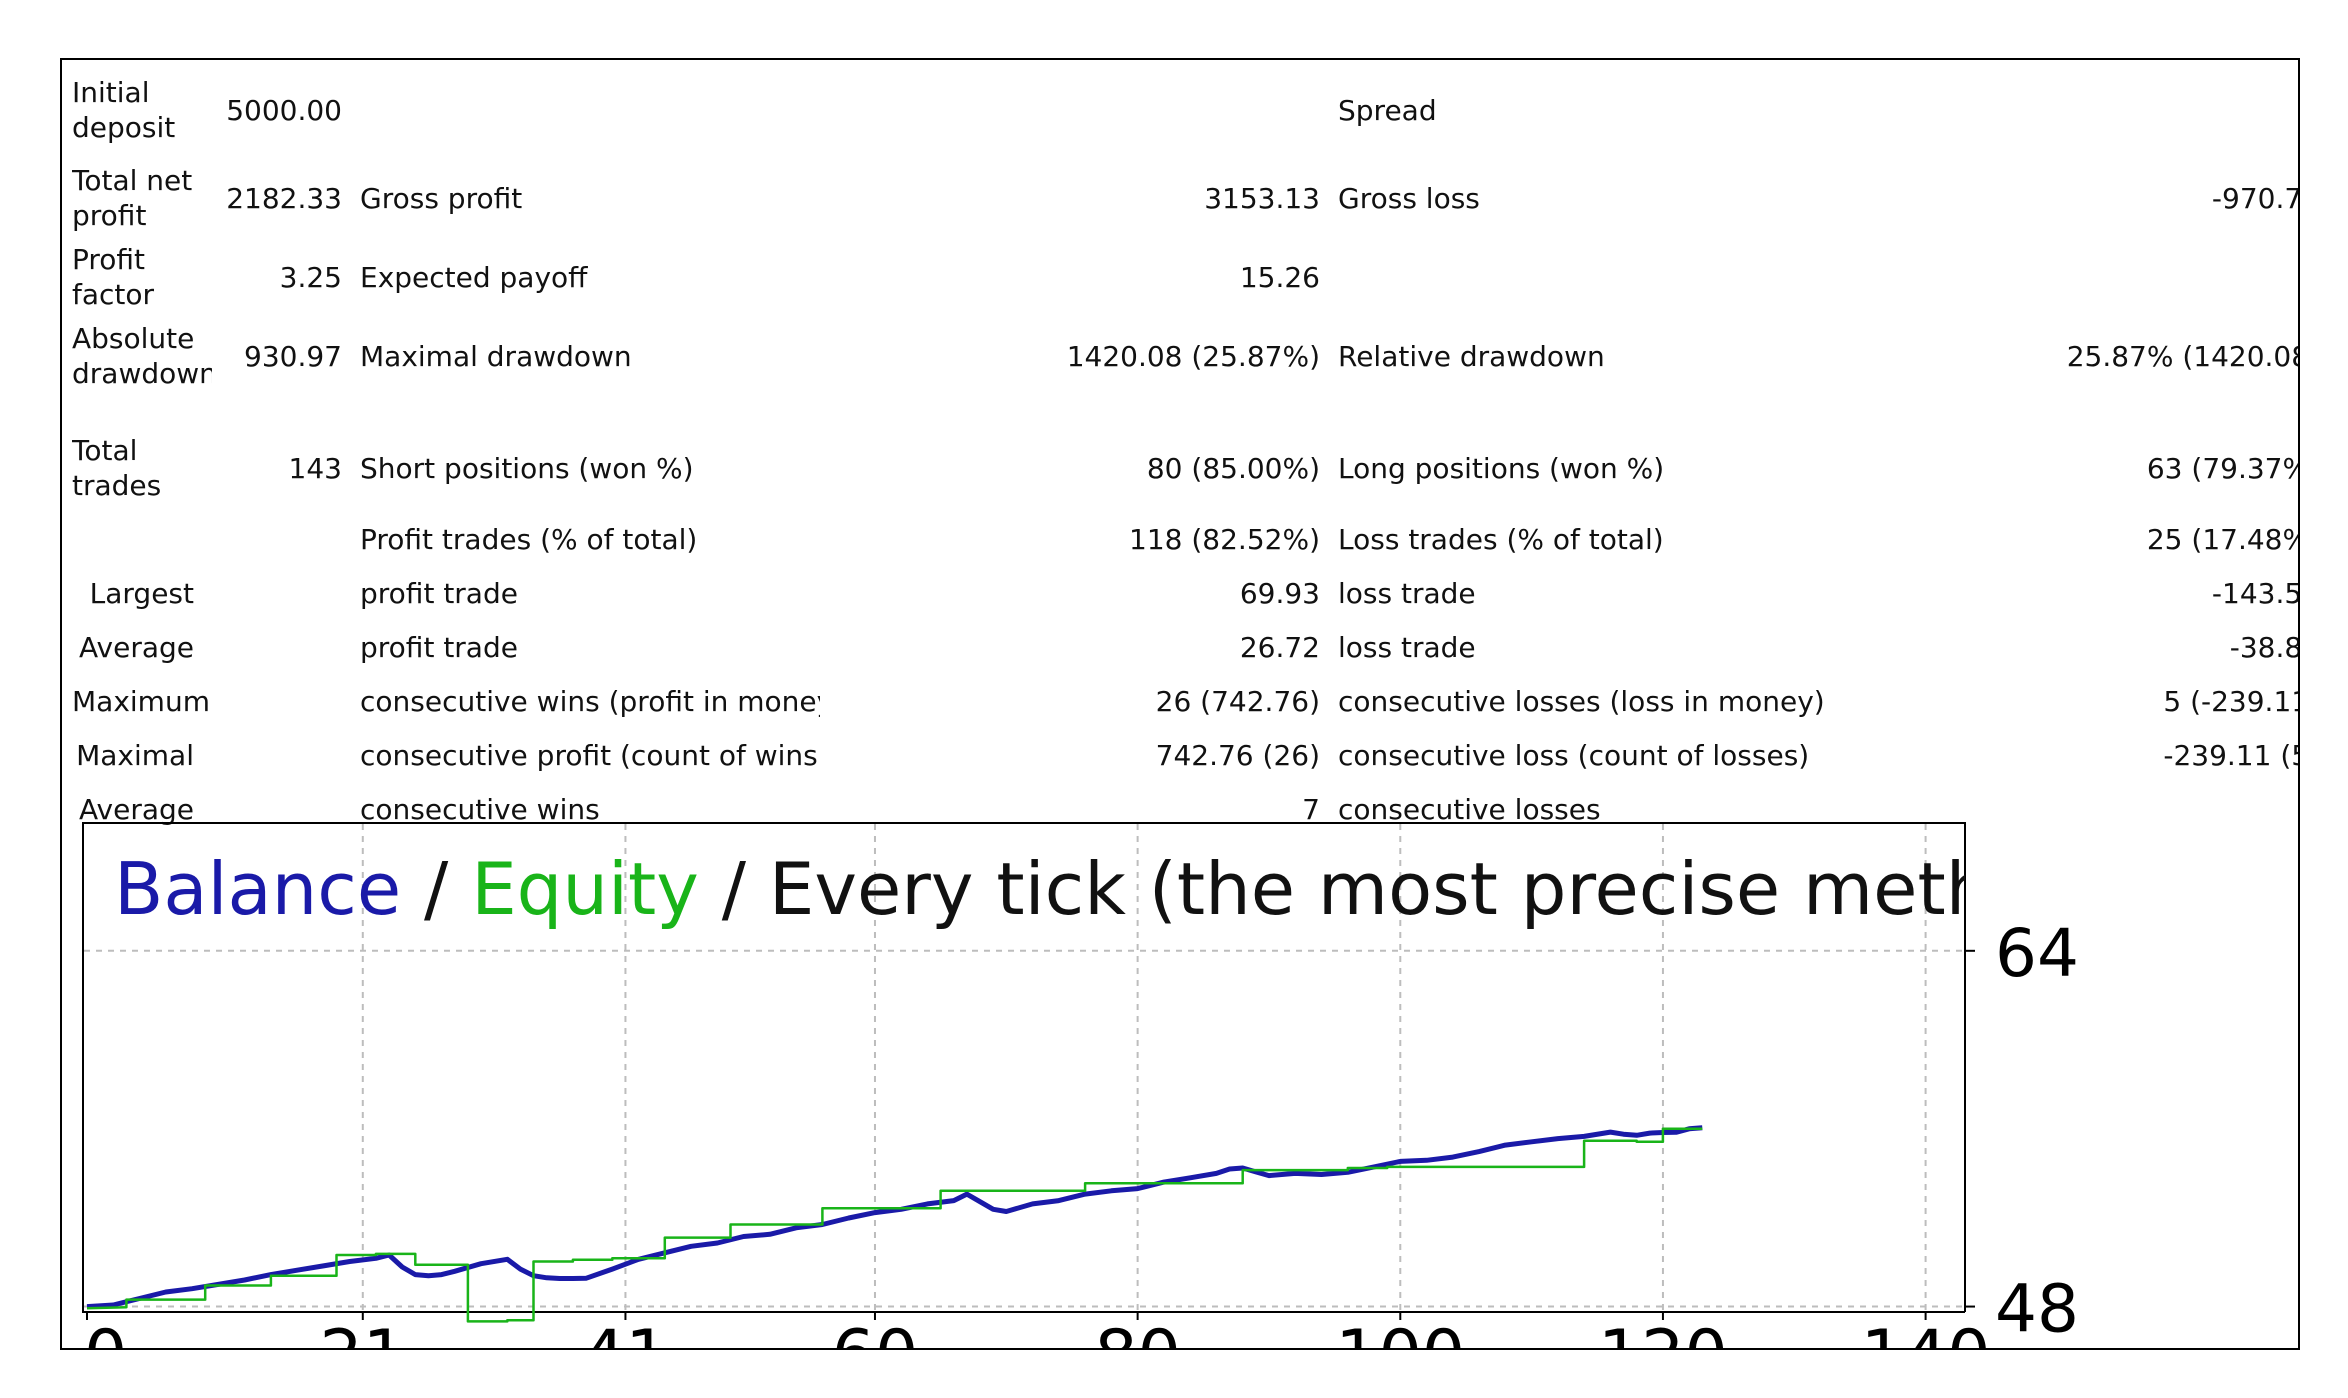  Describe the element at coordinates (257, 889) in the screenshot. I see `chart-title-part: Balance` at that location.